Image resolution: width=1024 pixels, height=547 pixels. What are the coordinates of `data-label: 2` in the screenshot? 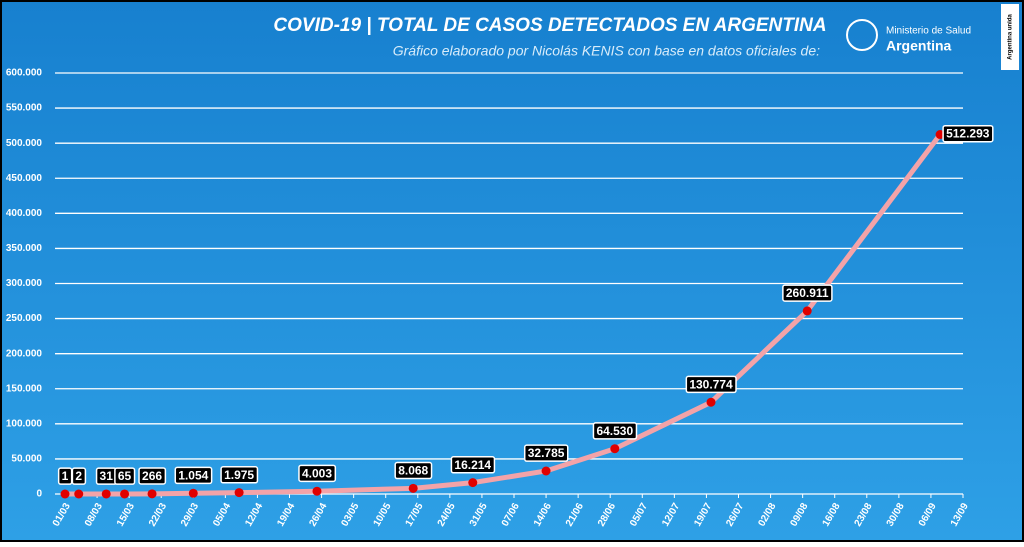 It's located at (78, 476).